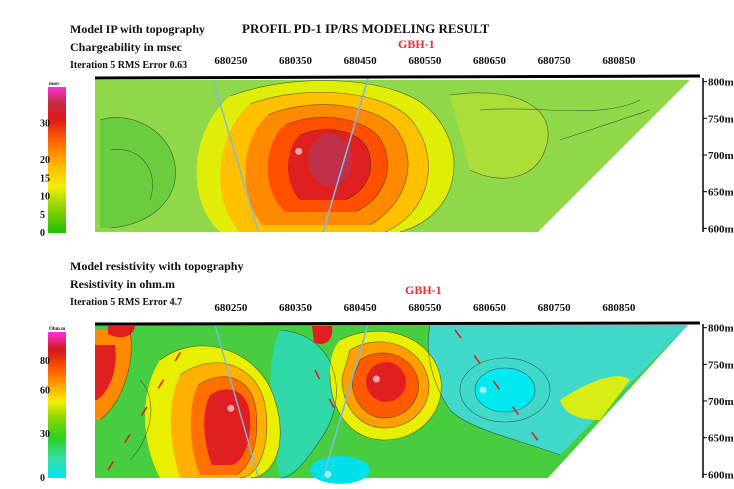 The width and height of the screenshot is (734, 489). Describe the element at coordinates (122, 284) in the screenshot. I see `panel2-subtitle: Resistivity in ohm.m` at that location.